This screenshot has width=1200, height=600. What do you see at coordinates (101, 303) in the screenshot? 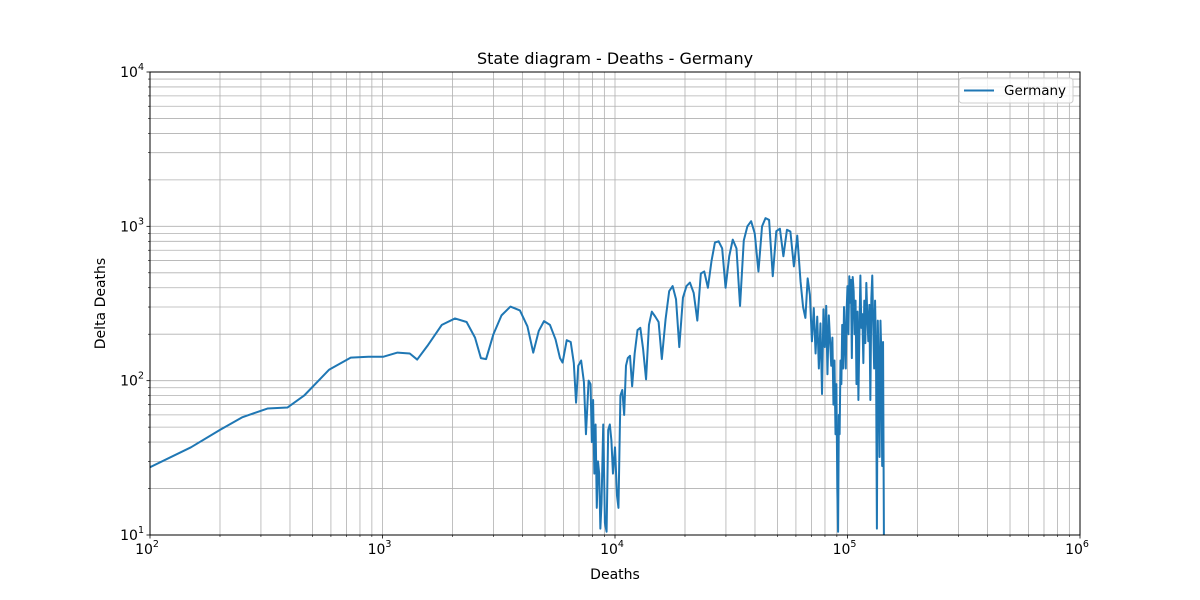
I see `y-axis-title: Delta Deaths` at bounding box center [101, 303].